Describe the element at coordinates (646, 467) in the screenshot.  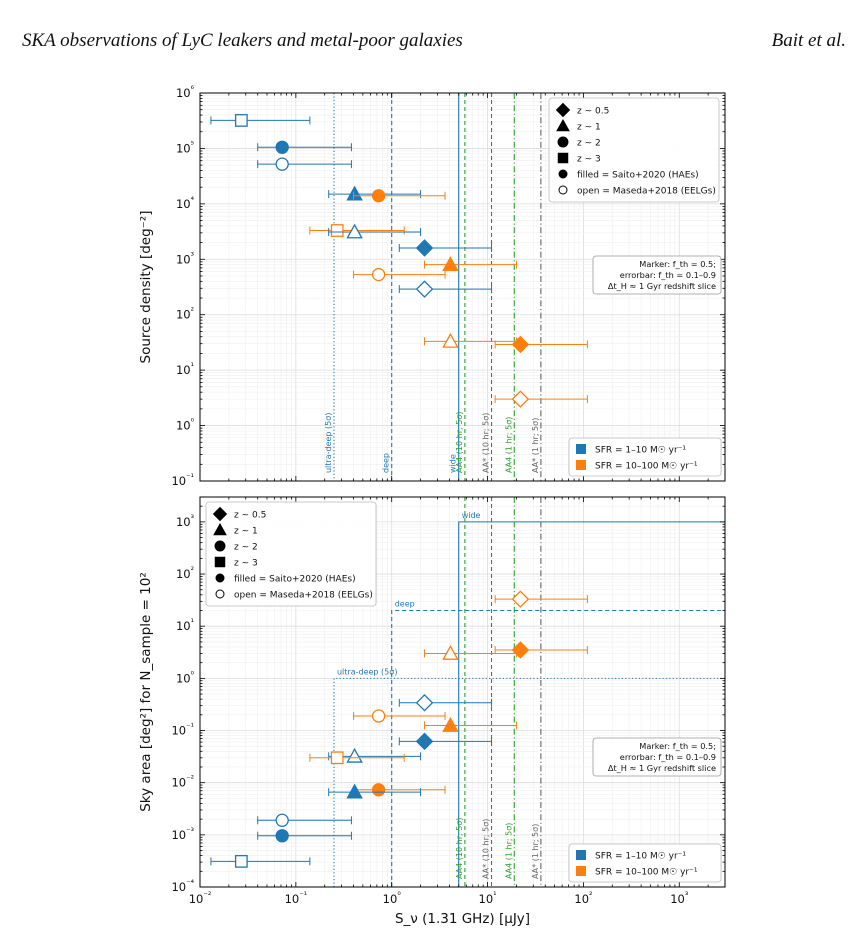
I see `sfr-legend-entry: SFR = 10–100 M☉ yr⁻¹` at that location.